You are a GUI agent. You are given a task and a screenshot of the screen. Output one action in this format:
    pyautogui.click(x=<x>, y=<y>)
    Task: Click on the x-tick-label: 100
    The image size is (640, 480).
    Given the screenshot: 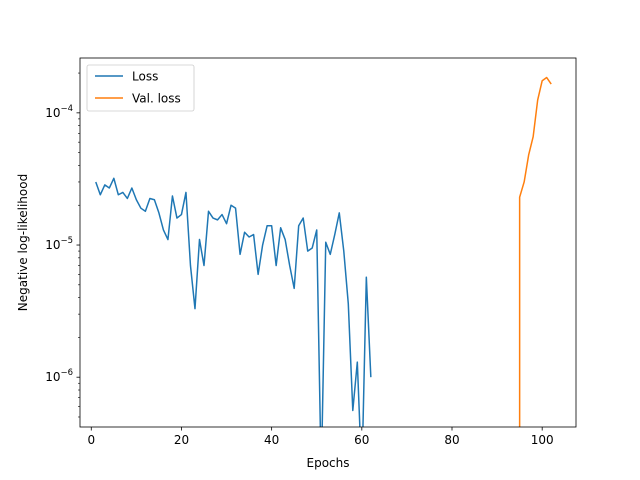 What is the action you would take?
    pyautogui.click(x=542, y=440)
    